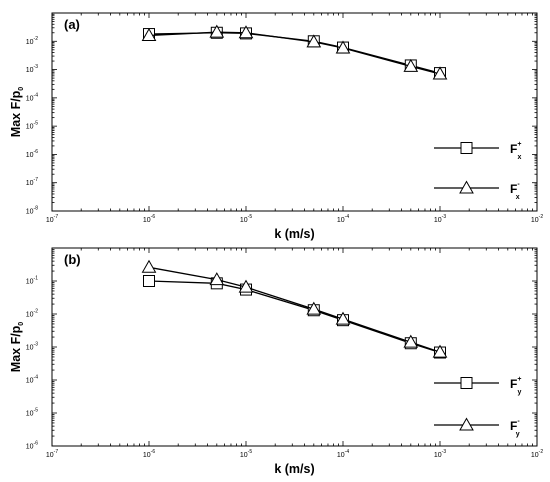 The height and width of the screenshot is (482, 550). What do you see at coordinates (477, 386) in the screenshot?
I see `legend-entry: F+ y` at bounding box center [477, 386].